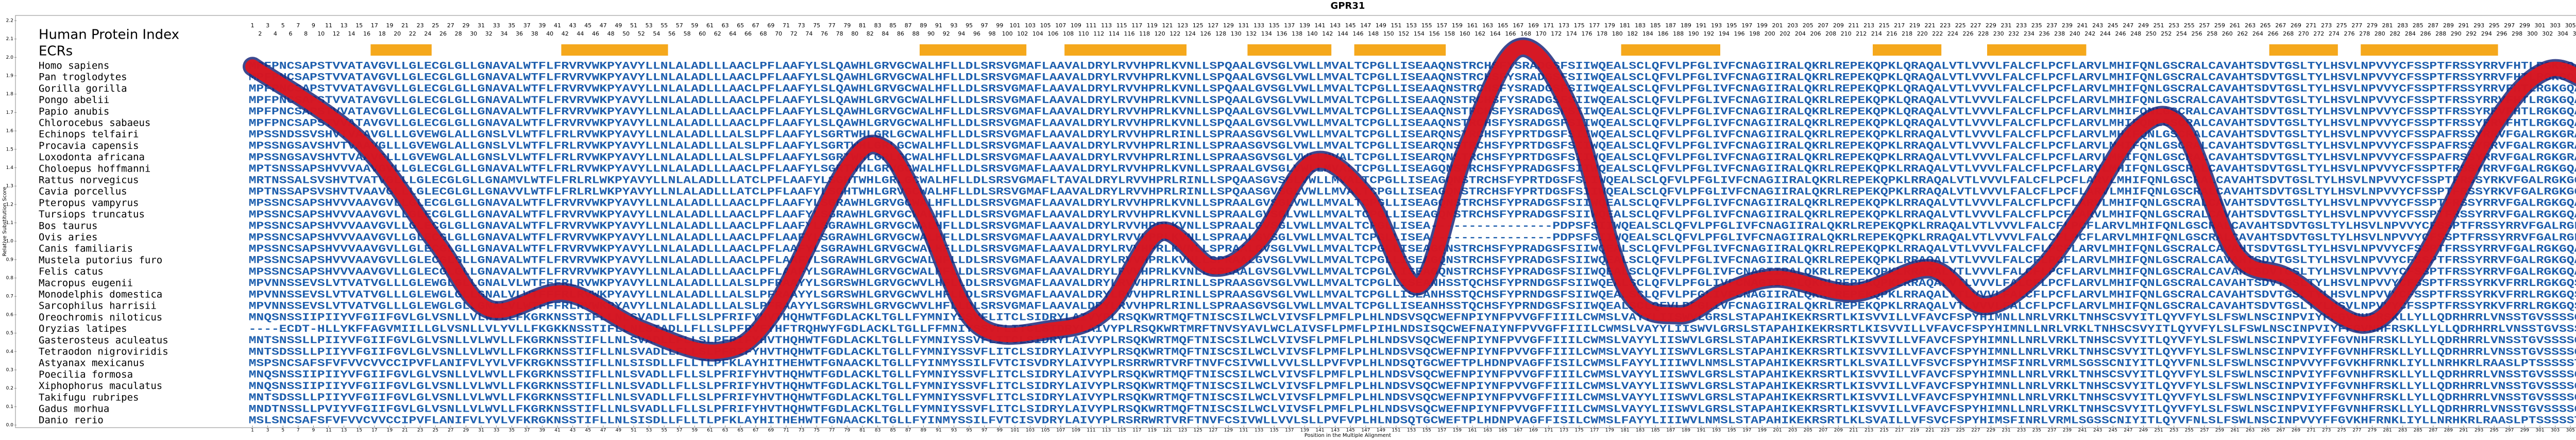 This screenshot has width=2576, height=440. Describe the element at coordinates (1762, 431) in the screenshot. I see `x-tick-label: 199` at that location.